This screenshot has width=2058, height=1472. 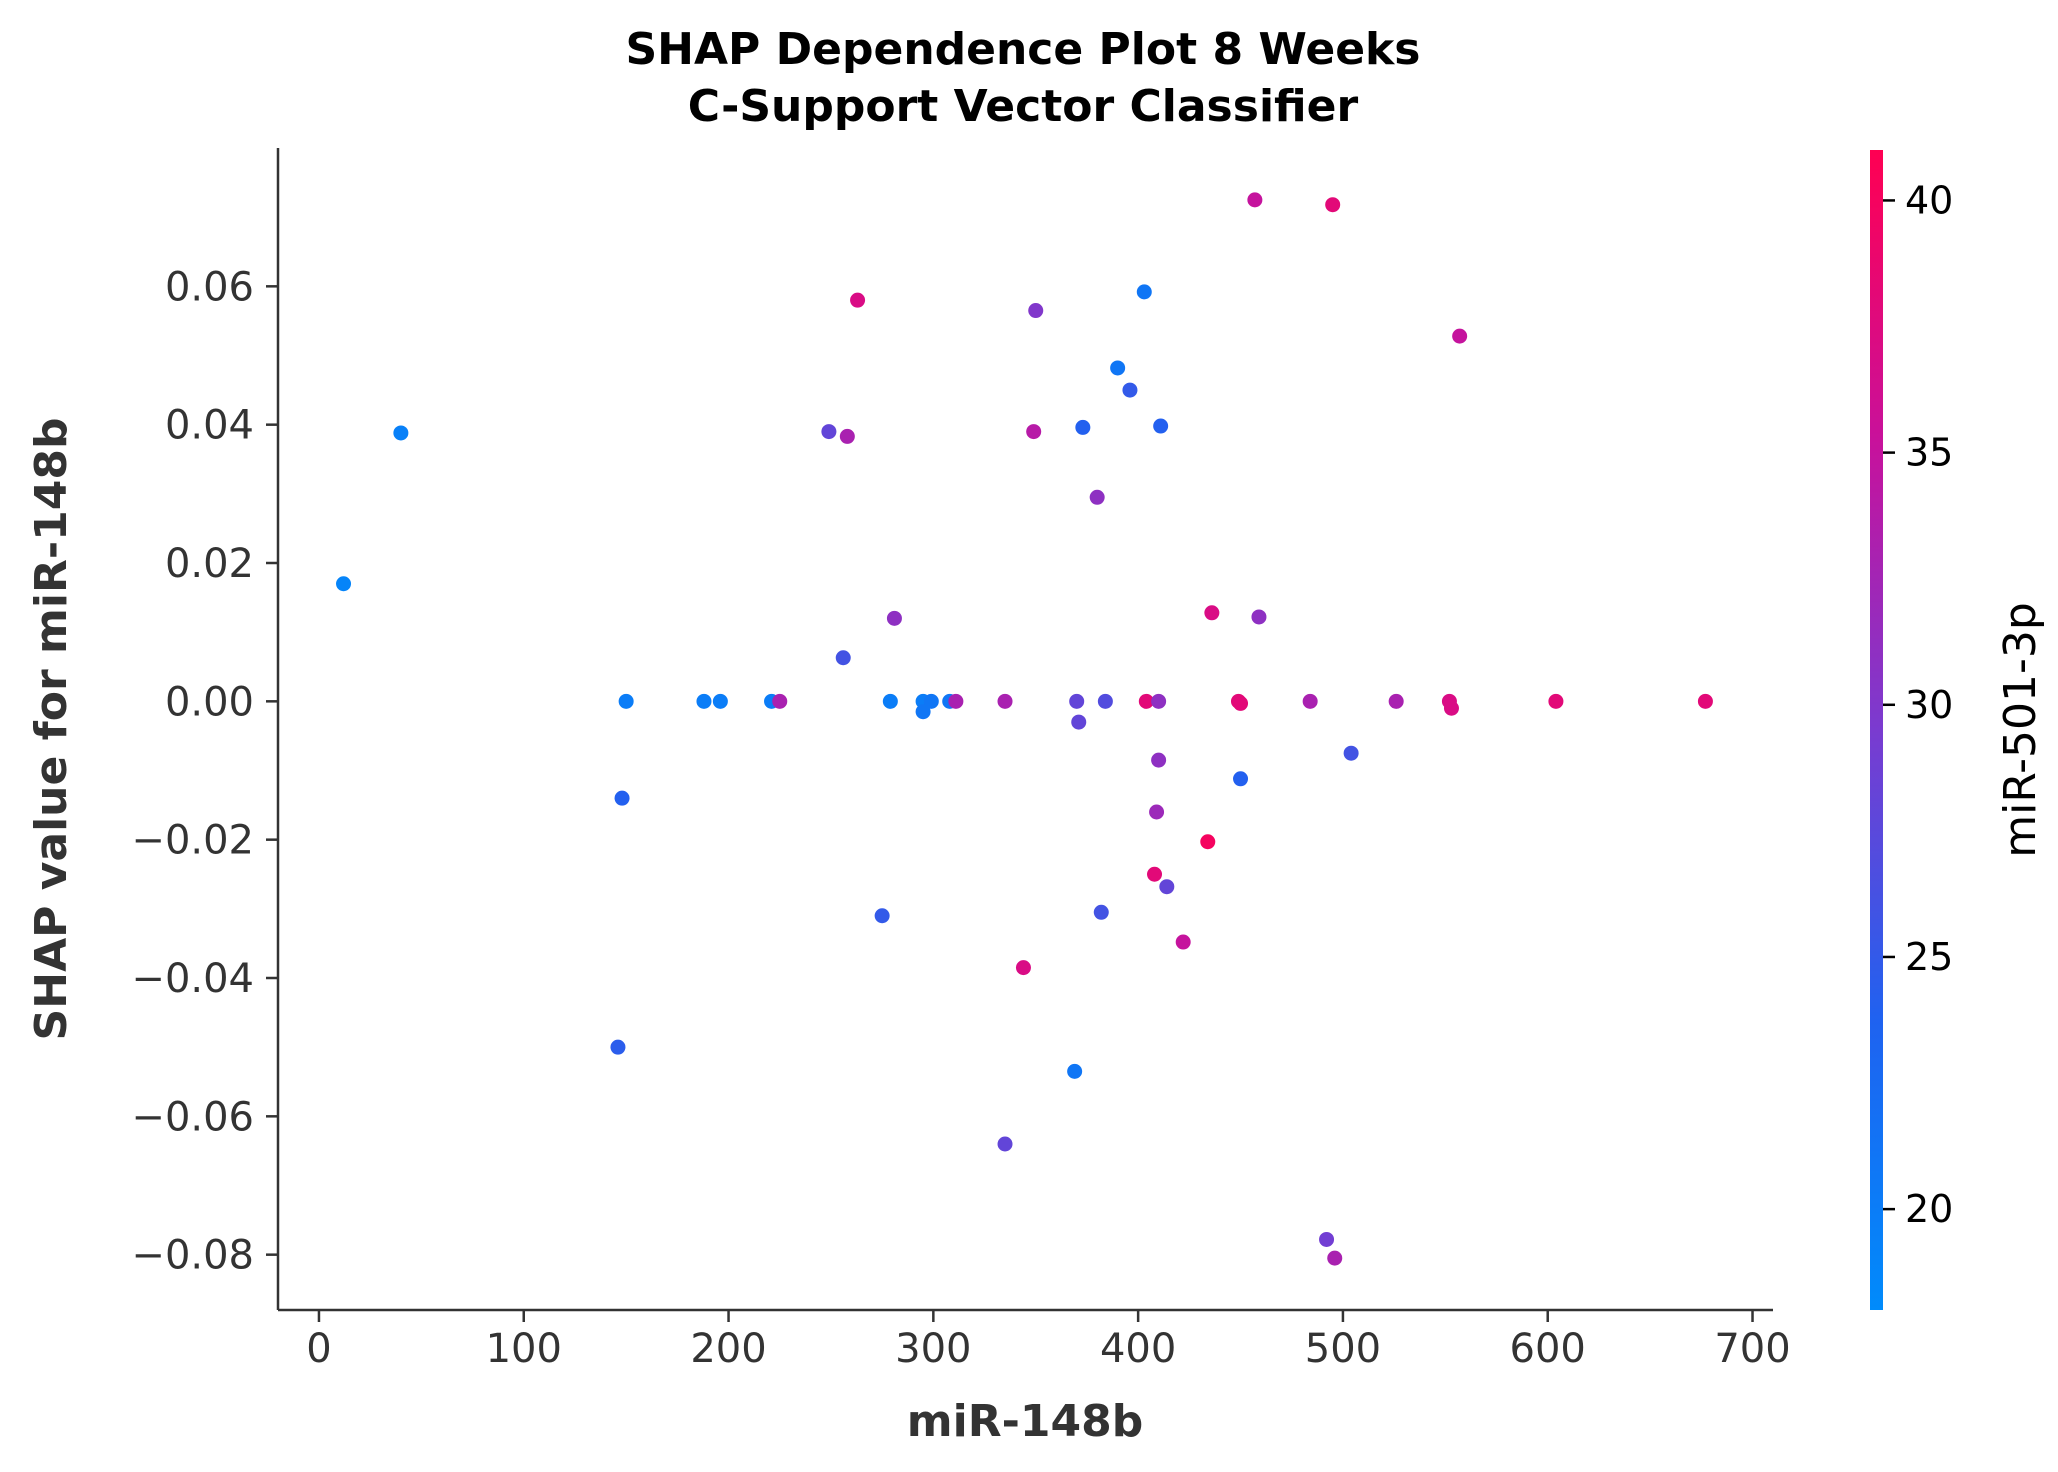 What do you see at coordinates (51, 729) in the screenshot?
I see `y-axis-label: SHAP value for miR-148b` at bounding box center [51, 729].